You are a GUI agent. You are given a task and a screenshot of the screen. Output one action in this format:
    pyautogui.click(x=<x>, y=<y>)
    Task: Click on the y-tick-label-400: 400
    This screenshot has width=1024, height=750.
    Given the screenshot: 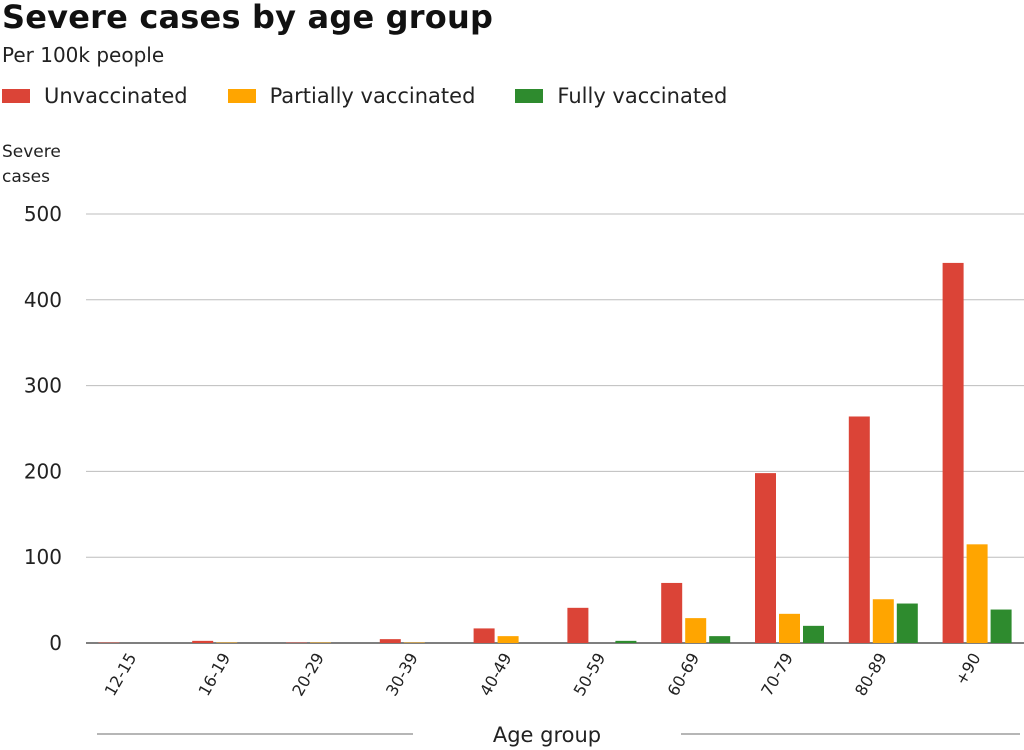 What is the action you would take?
    pyautogui.click(x=43, y=300)
    